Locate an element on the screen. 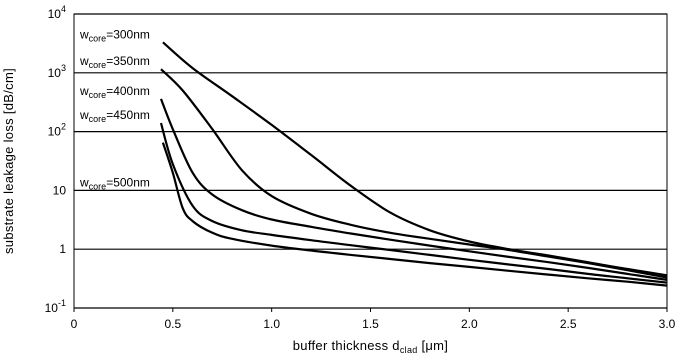 This screenshot has height=354, width=679. x-axis-title: buffer thickness dclad [μm] is located at coordinates (370, 346).